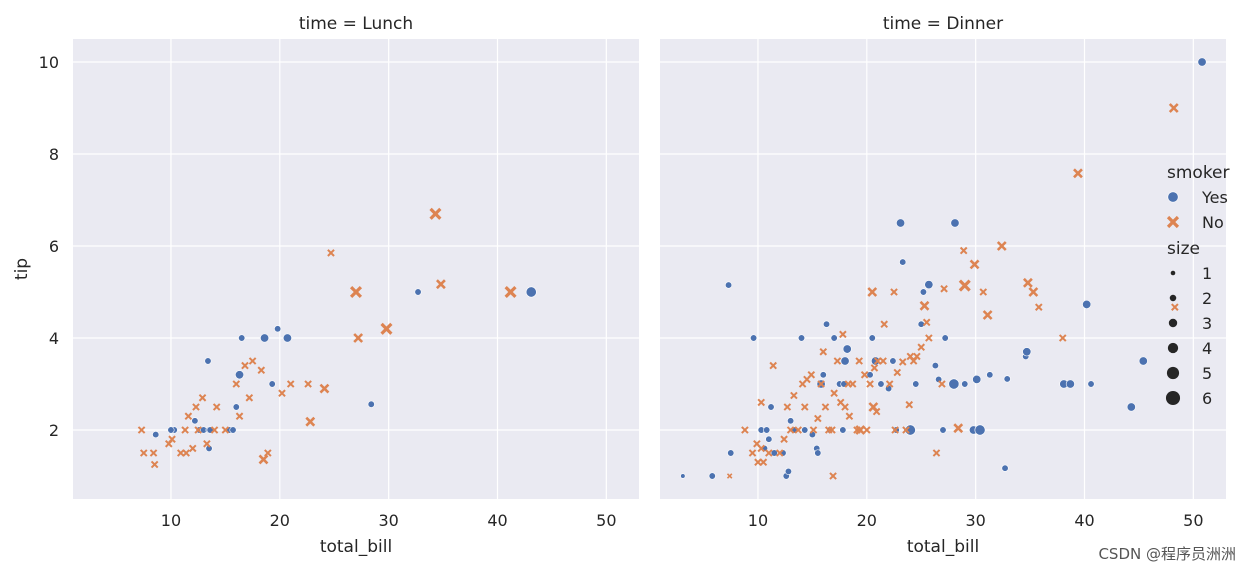  What do you see at coordinates (867, 520) in the screenshot?
I see `x-tick-label: 20` at bounding box center [867, 520].